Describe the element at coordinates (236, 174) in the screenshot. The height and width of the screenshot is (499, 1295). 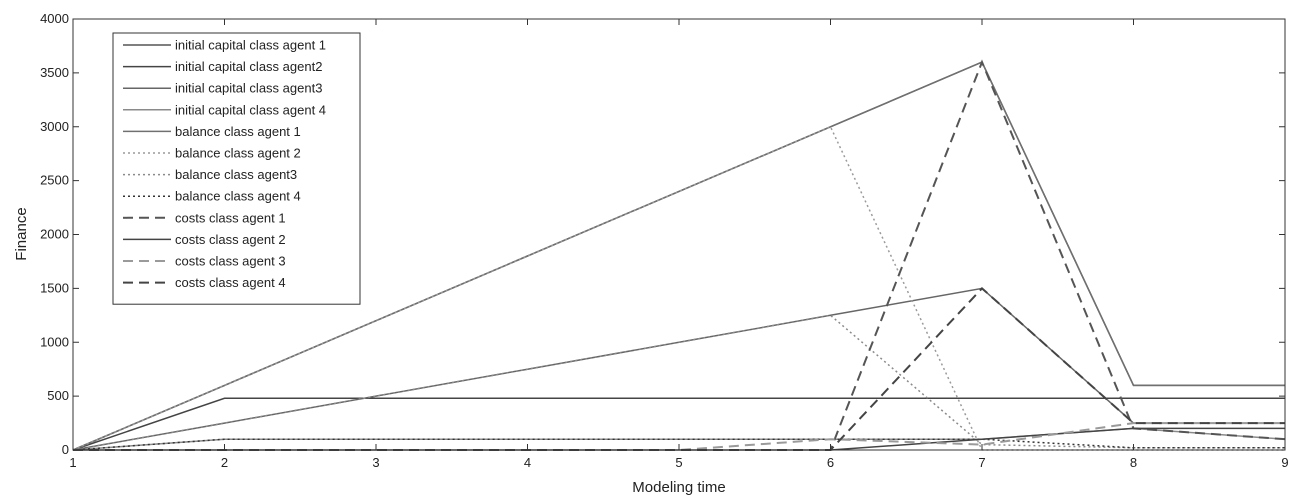
I see `legend-label-7: balance class agent3` at that location.